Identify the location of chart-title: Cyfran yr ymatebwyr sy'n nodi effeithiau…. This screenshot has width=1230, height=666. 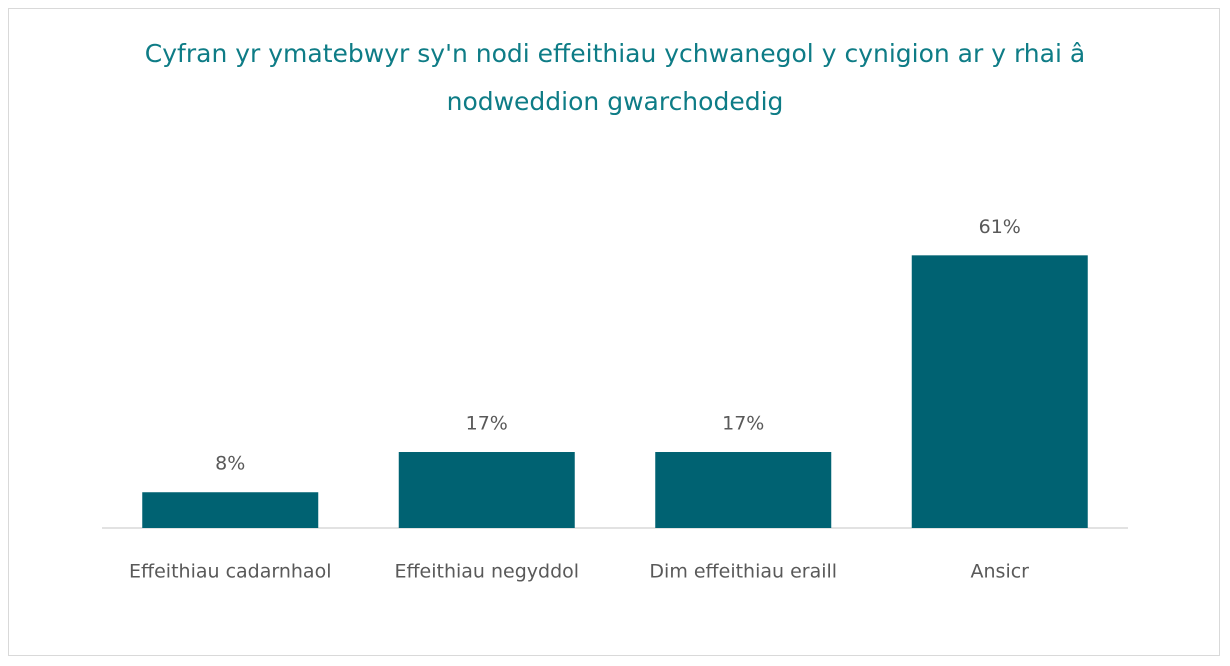
(615, 77).